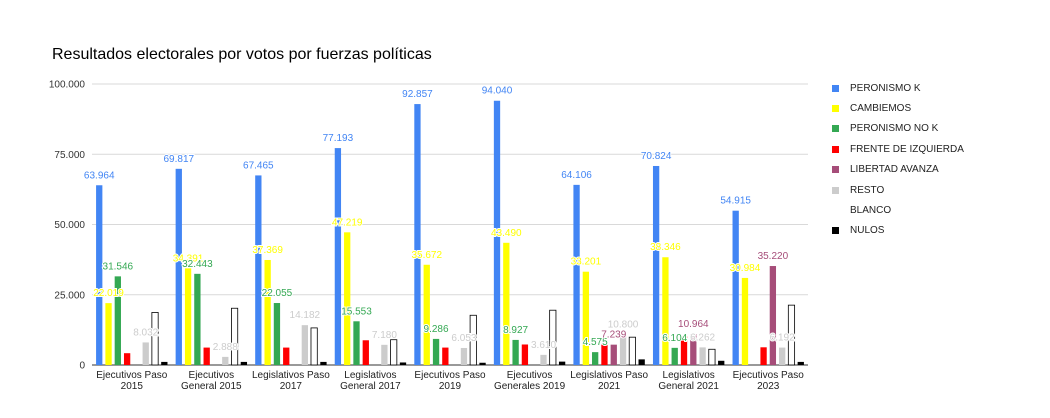 This screenshot has height=418, width=1050. I want to click on data-label: 8.032, so click(145, 332).